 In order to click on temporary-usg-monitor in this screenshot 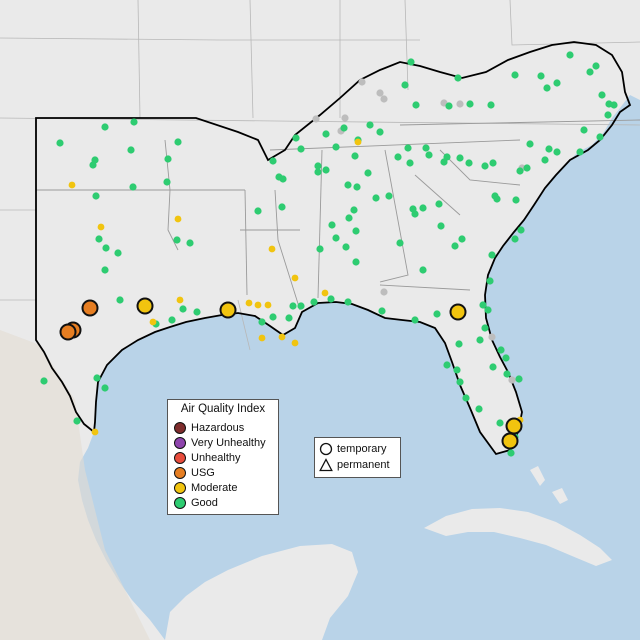, I will do `click(68, 332)`.